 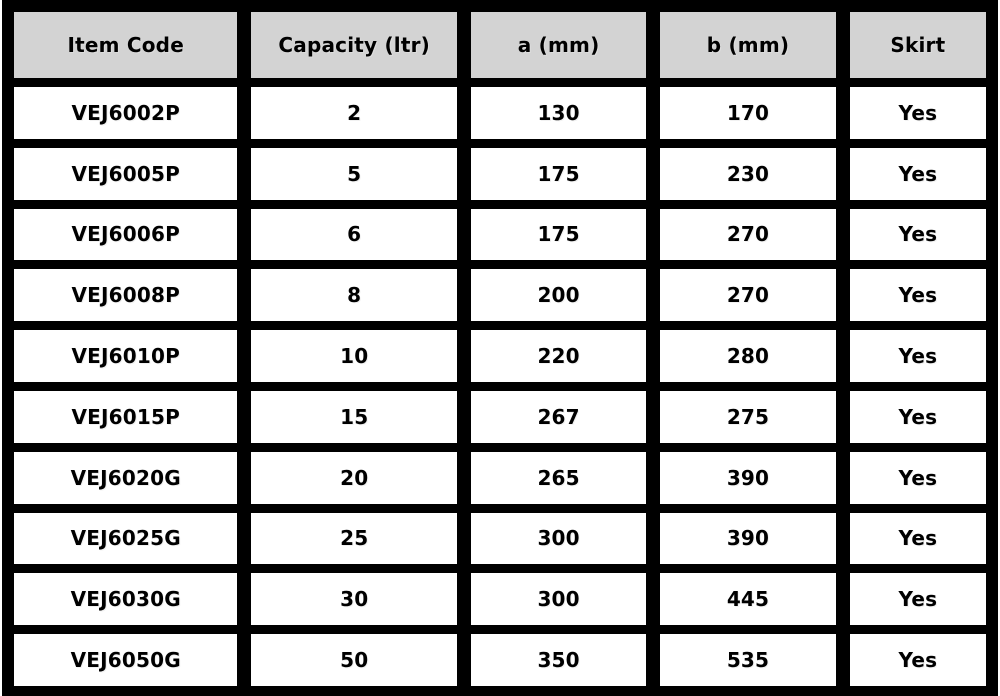 I want to click on cell-a-mm: 220, so click(x=558, y=356).